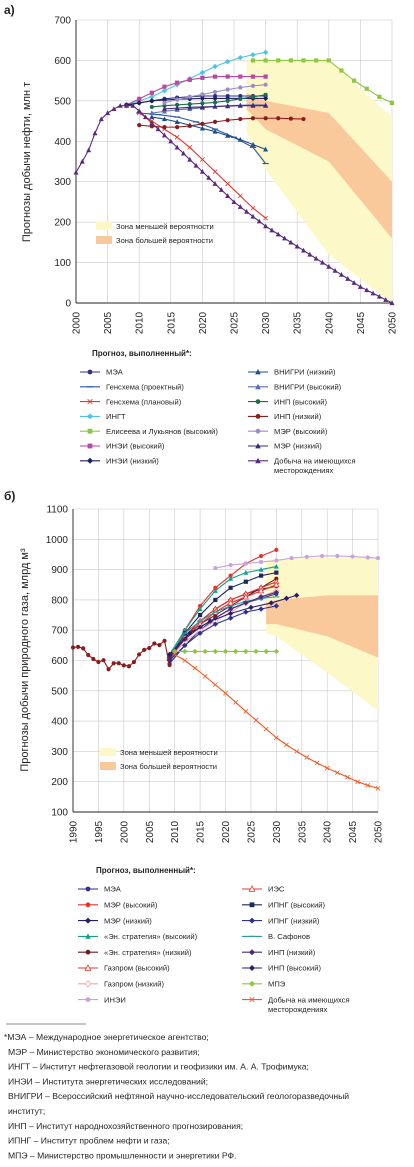 This screenshot has width=414, height=1167. Describe the element at coordinates (145, 387) in the screenshot. I see `legend-label: Генсхема (проектный)` at that location.